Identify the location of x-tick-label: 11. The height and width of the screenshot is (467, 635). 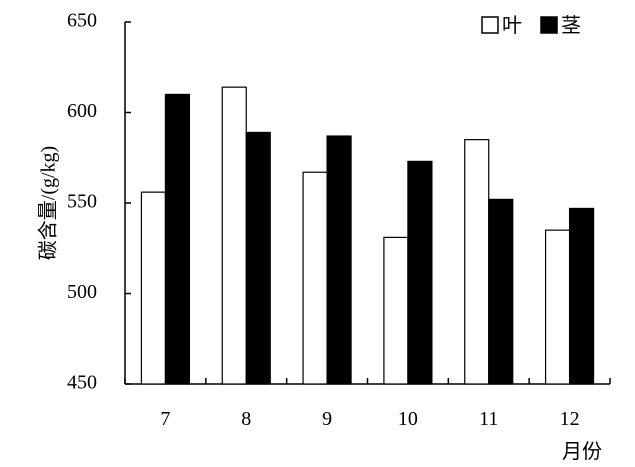
(488, 419).